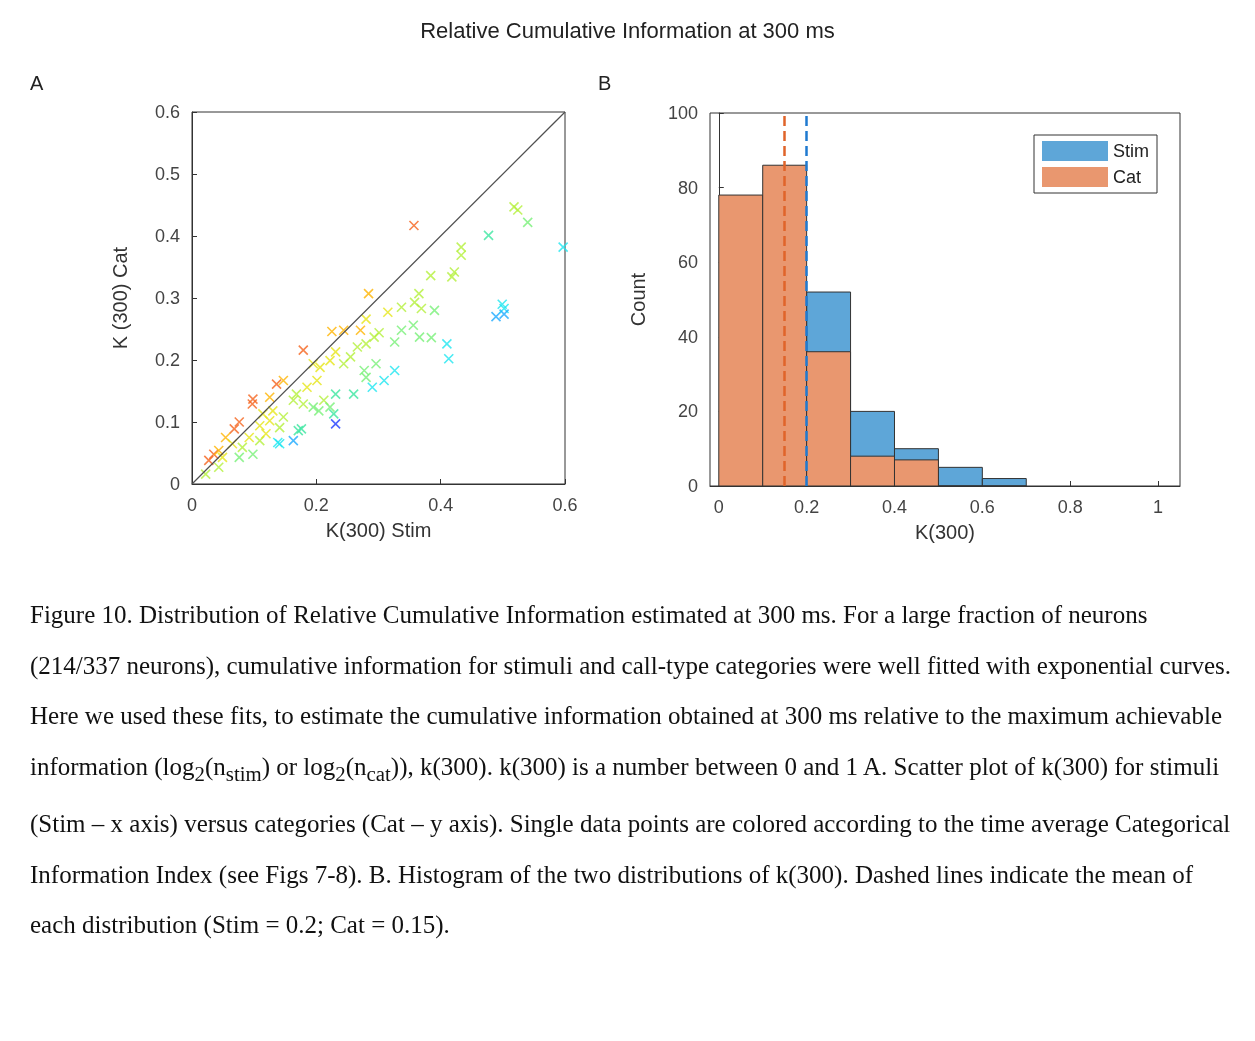 The image size is (1255, 1041). What do you see at coordinates (1070, 507) in the screenshot?
I see `x-tick-label: 0.8` at bounding box center [1070, 507].